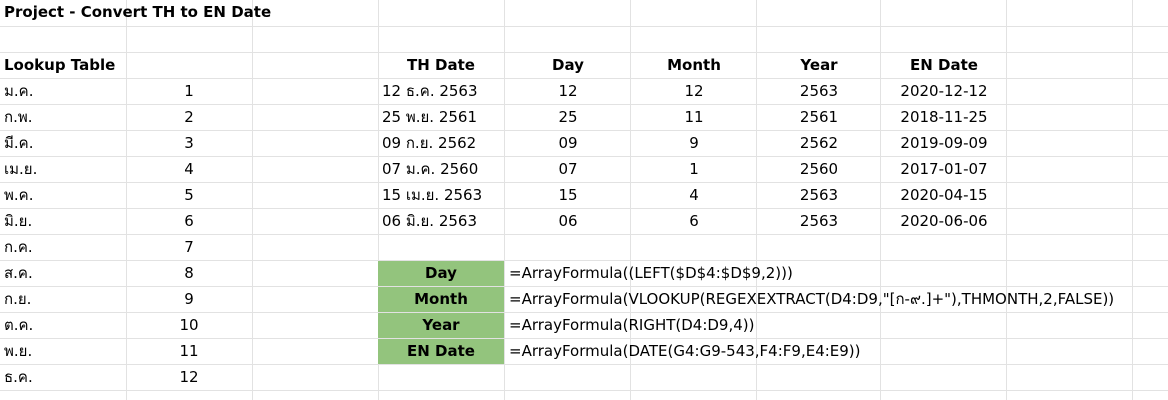 This screenshot has width=1168, height=400. Describe the element at coordinates (189, 195) in the screenshot. I see `lookup-month-number: 5` at that location.